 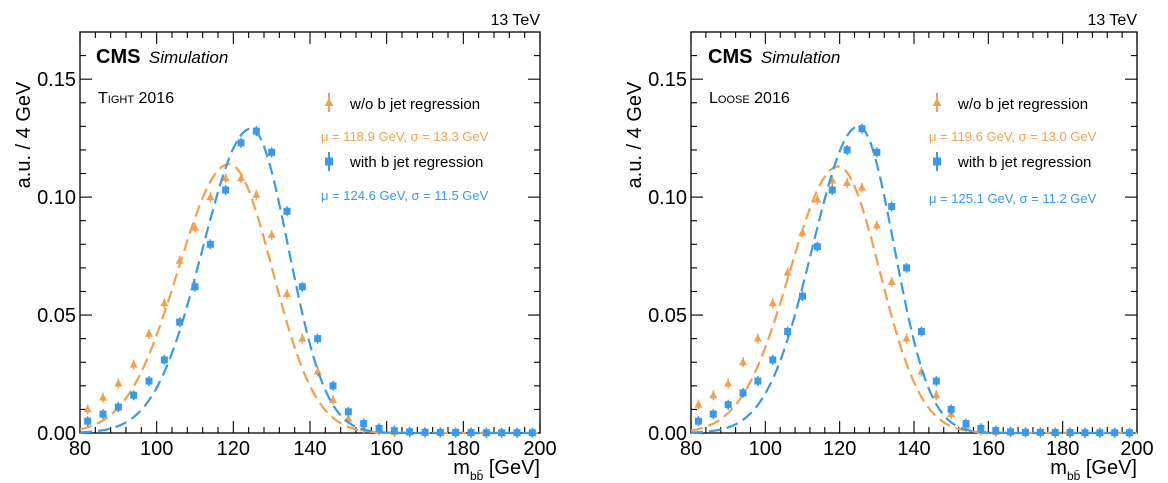 What do you see at coordinates (154, 98) in the screenshot?
I see `category-year: 2016` at bounding box center [154, 98].